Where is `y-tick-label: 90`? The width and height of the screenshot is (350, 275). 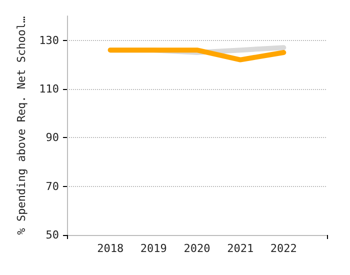
y-tick-label: 90 is located at coordinates (52, 137).